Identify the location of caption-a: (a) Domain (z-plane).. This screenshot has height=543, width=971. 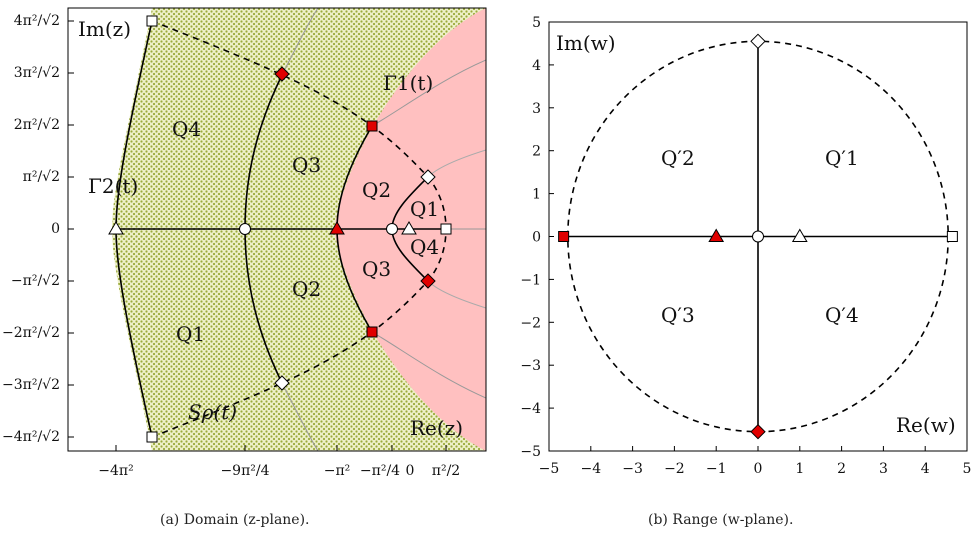
(235, 520).